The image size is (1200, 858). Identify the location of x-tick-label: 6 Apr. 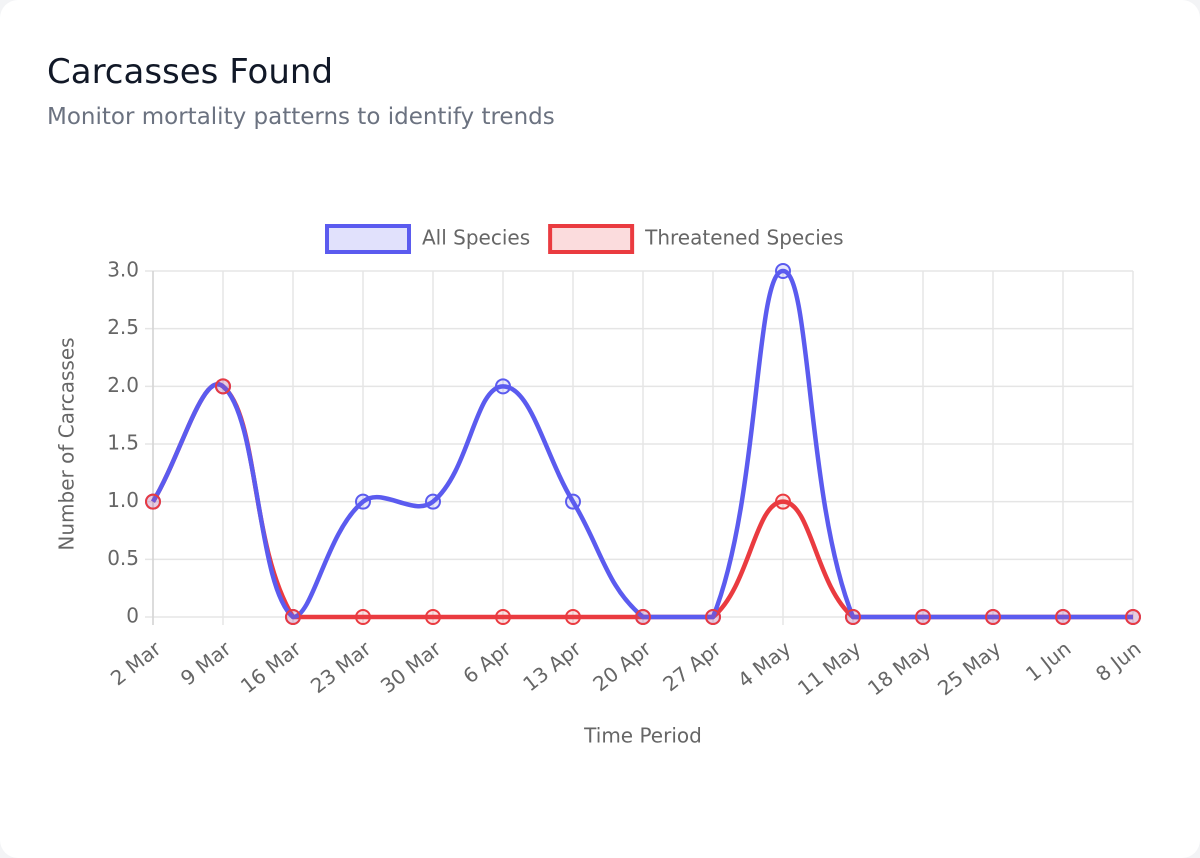
(487, 662).